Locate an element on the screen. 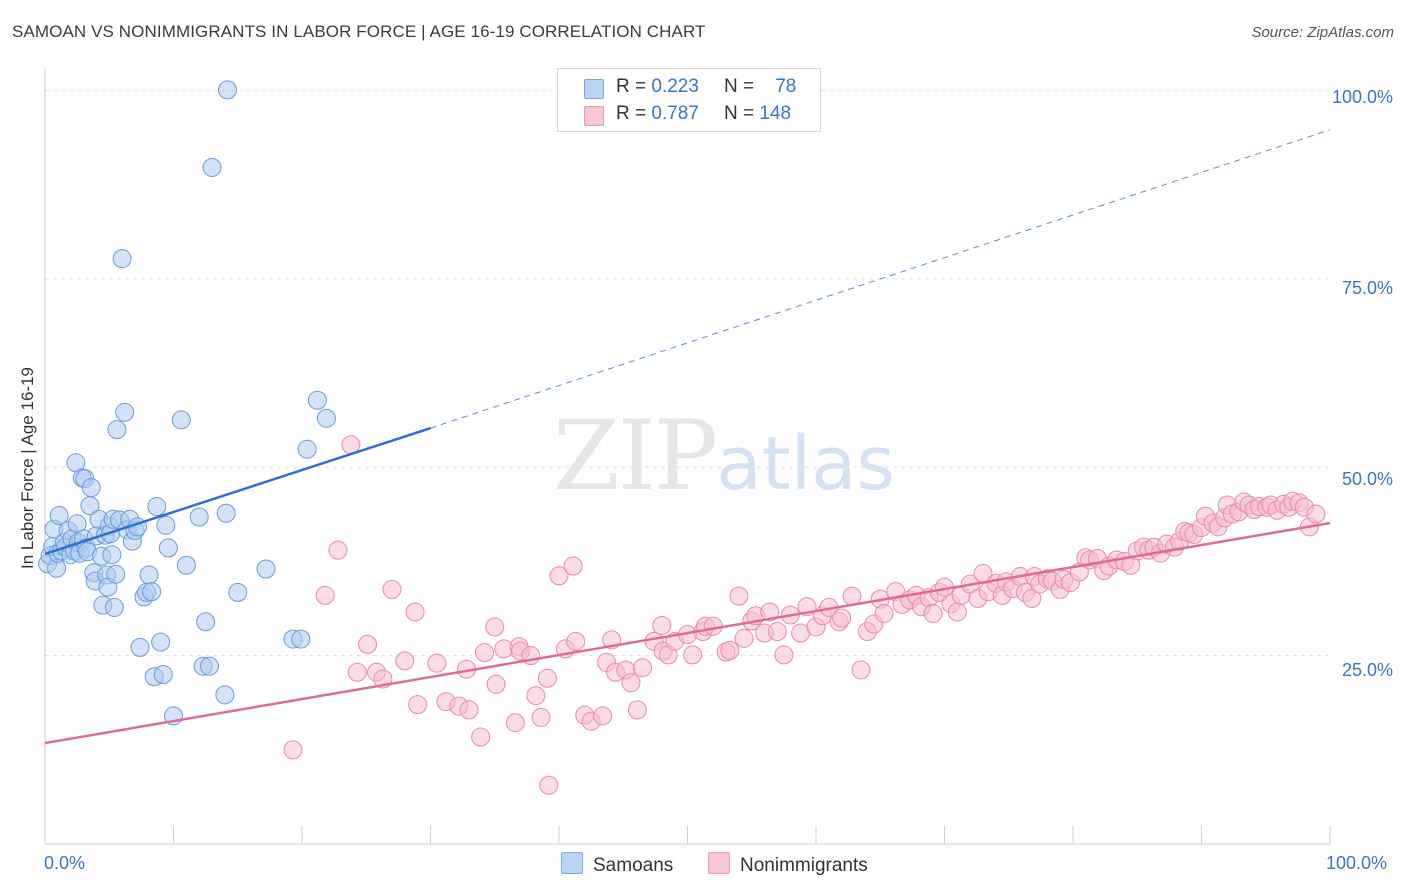 The image size is (1406, 892). legend-row-samoans: R = 0.223 N = 78 is located at coordinates (689, 88).